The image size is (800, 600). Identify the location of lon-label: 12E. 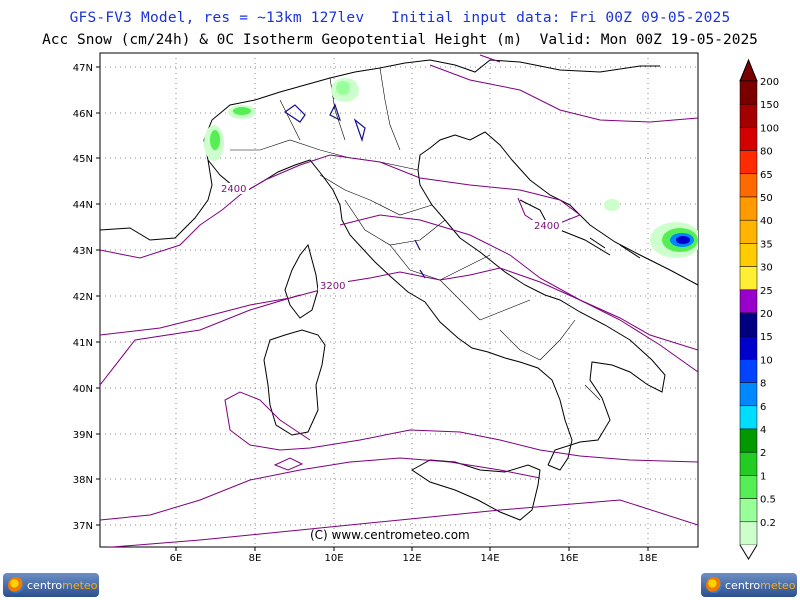
(411, 558).